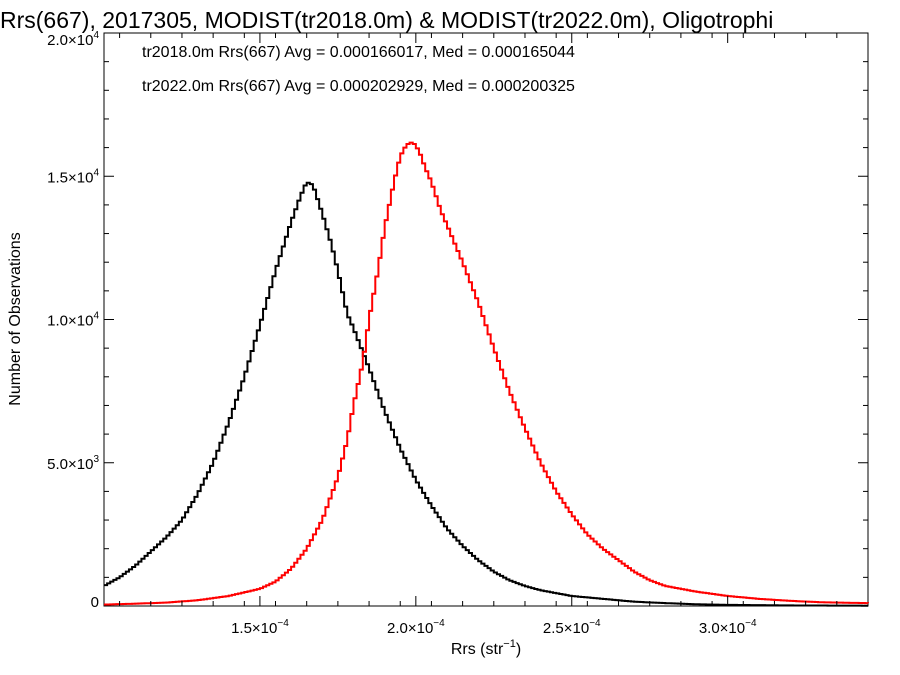 The image size is (900, 675). What do you see at coordinates (254, 628) in the screenshot?
I see `x-tick-label-mantissa: 1.5×10` at bounding box center [254, 628].